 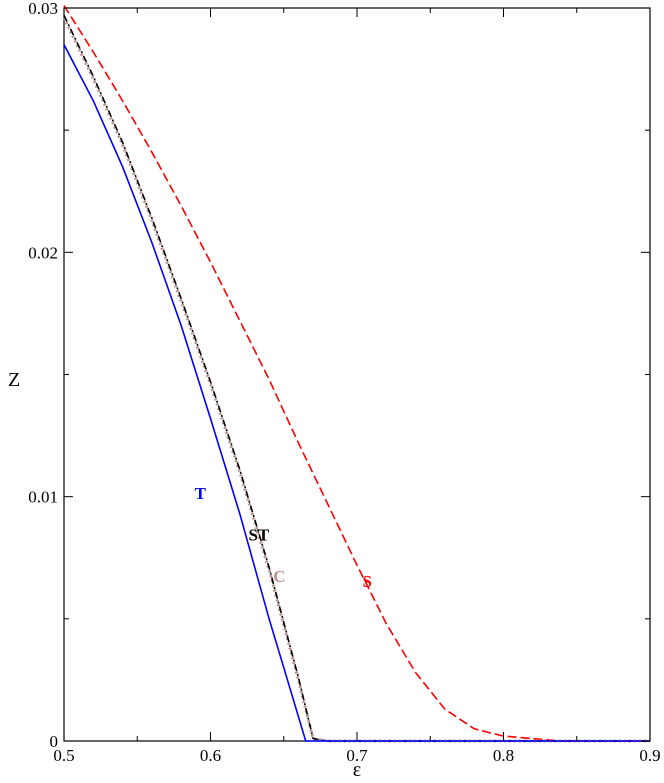 I want to click on x-tick-label: 0.9, so click(x=649, y=755).